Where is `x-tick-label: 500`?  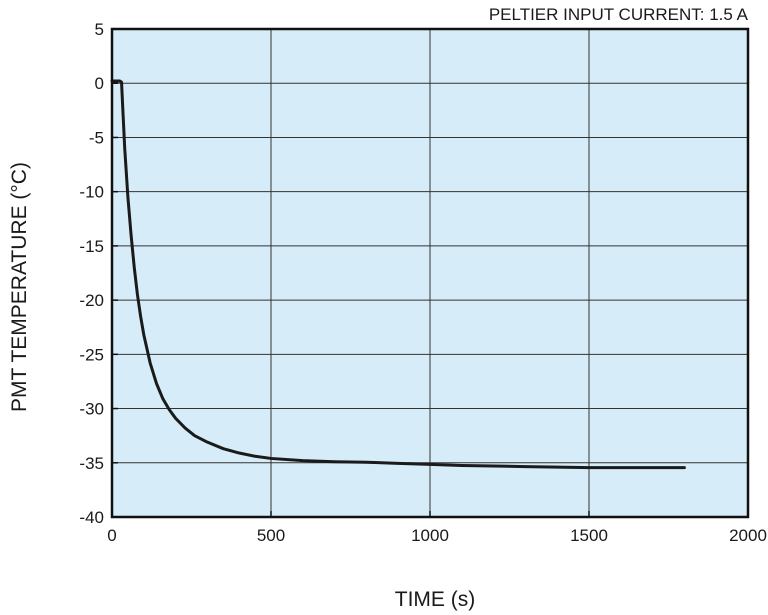
x-tick-label: 500 is located at coordinates (271, 535).